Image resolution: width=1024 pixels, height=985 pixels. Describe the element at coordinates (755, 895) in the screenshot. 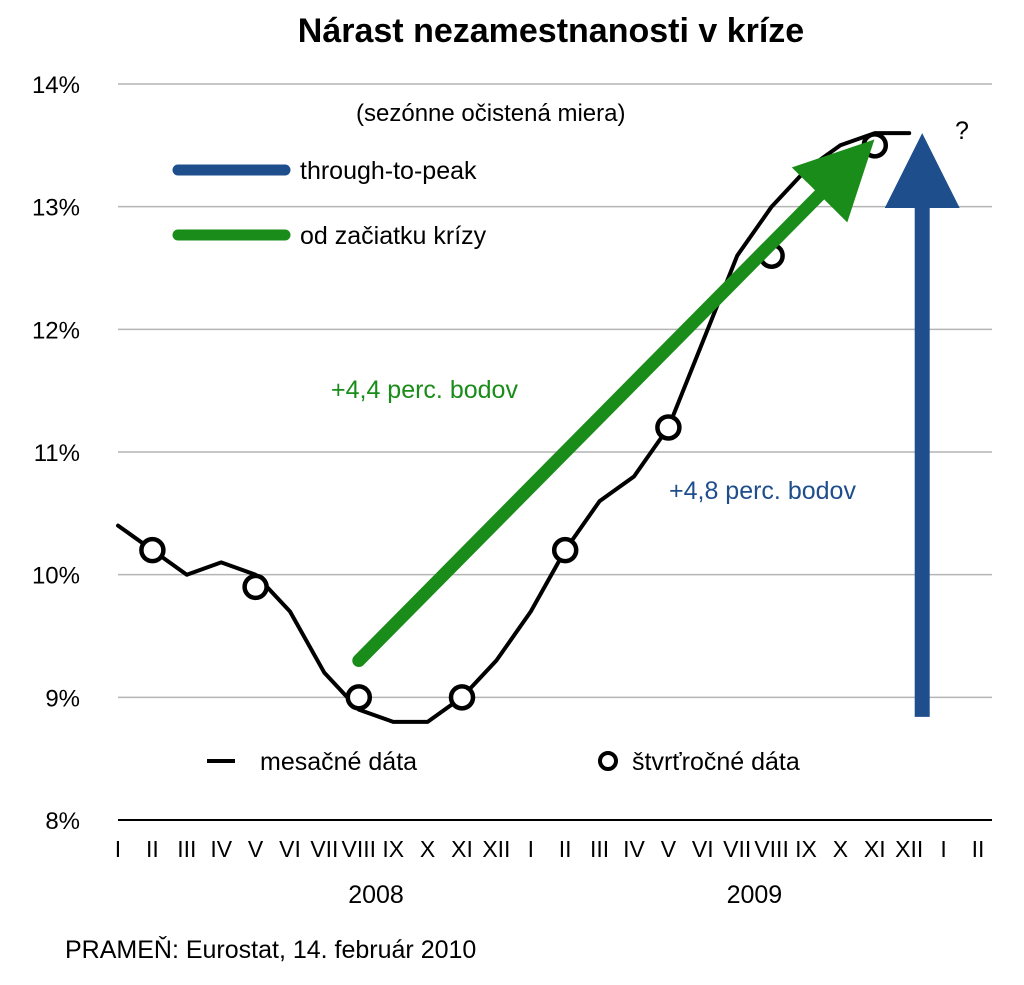

I see `year-label: 2009` at that location.